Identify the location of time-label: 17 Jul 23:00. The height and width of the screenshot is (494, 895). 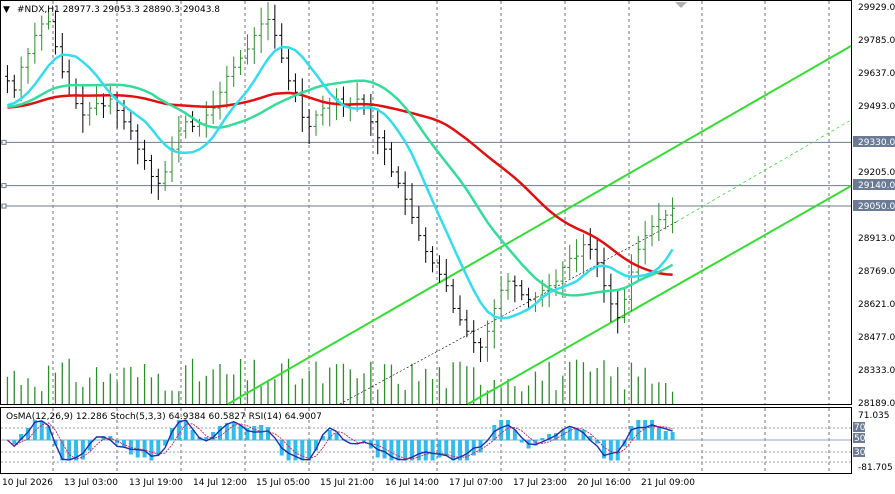
(540, 483).